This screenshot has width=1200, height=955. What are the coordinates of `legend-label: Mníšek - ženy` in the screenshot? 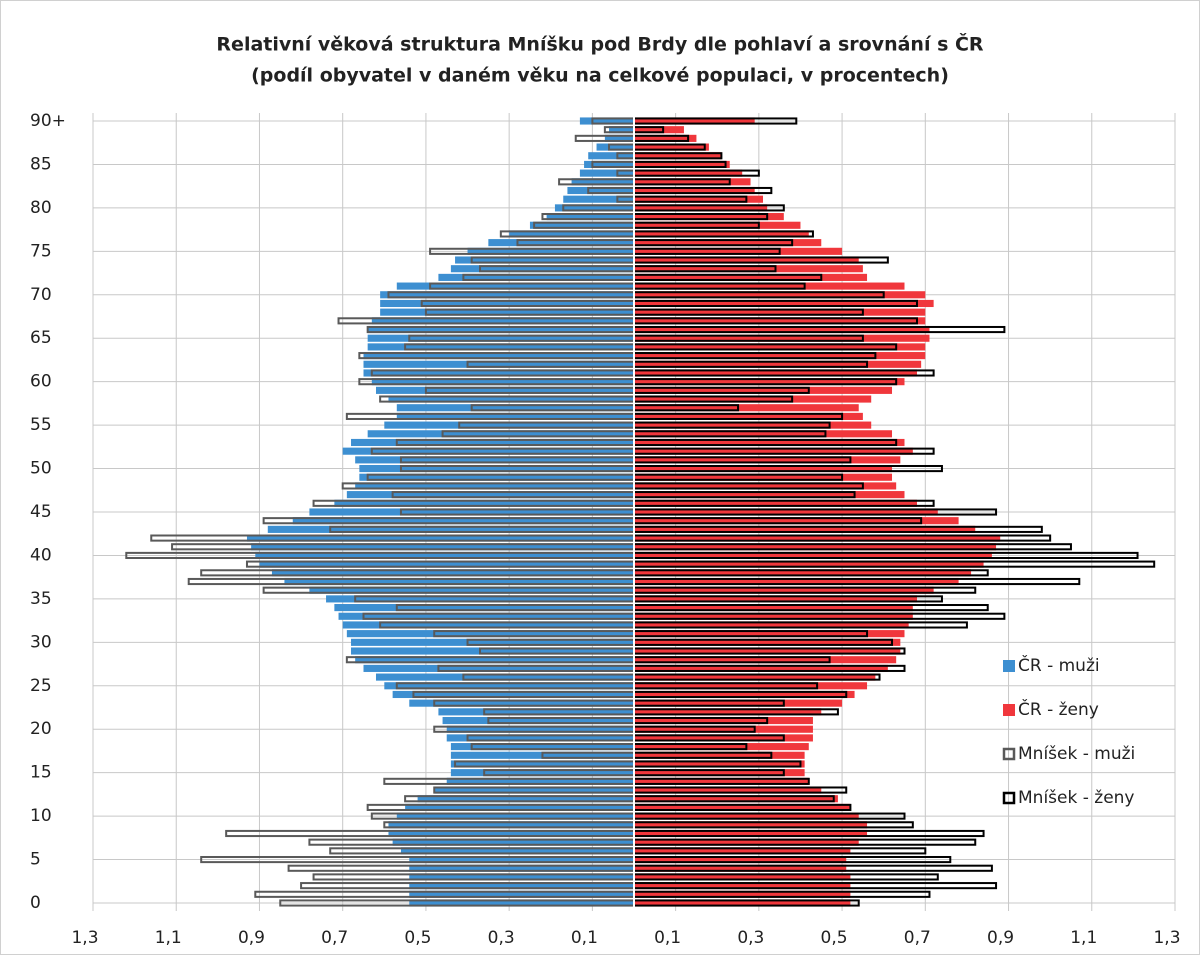 It's located at (1076, 798).